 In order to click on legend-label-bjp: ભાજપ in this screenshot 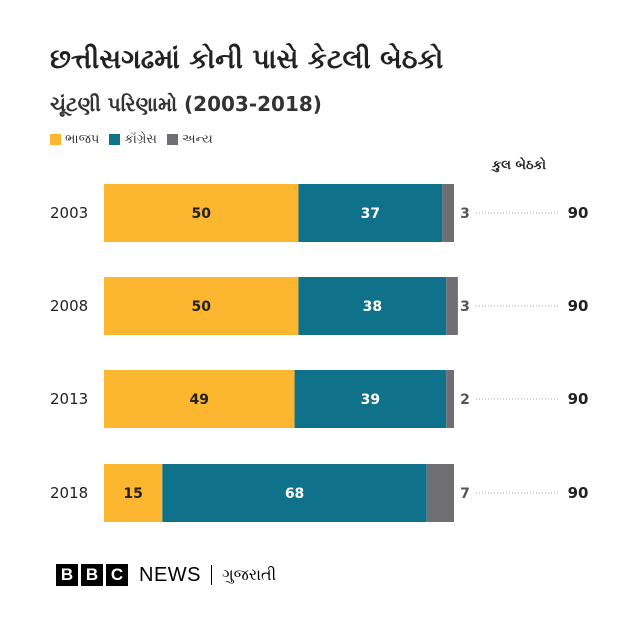, I will do `click(82, 139)`.